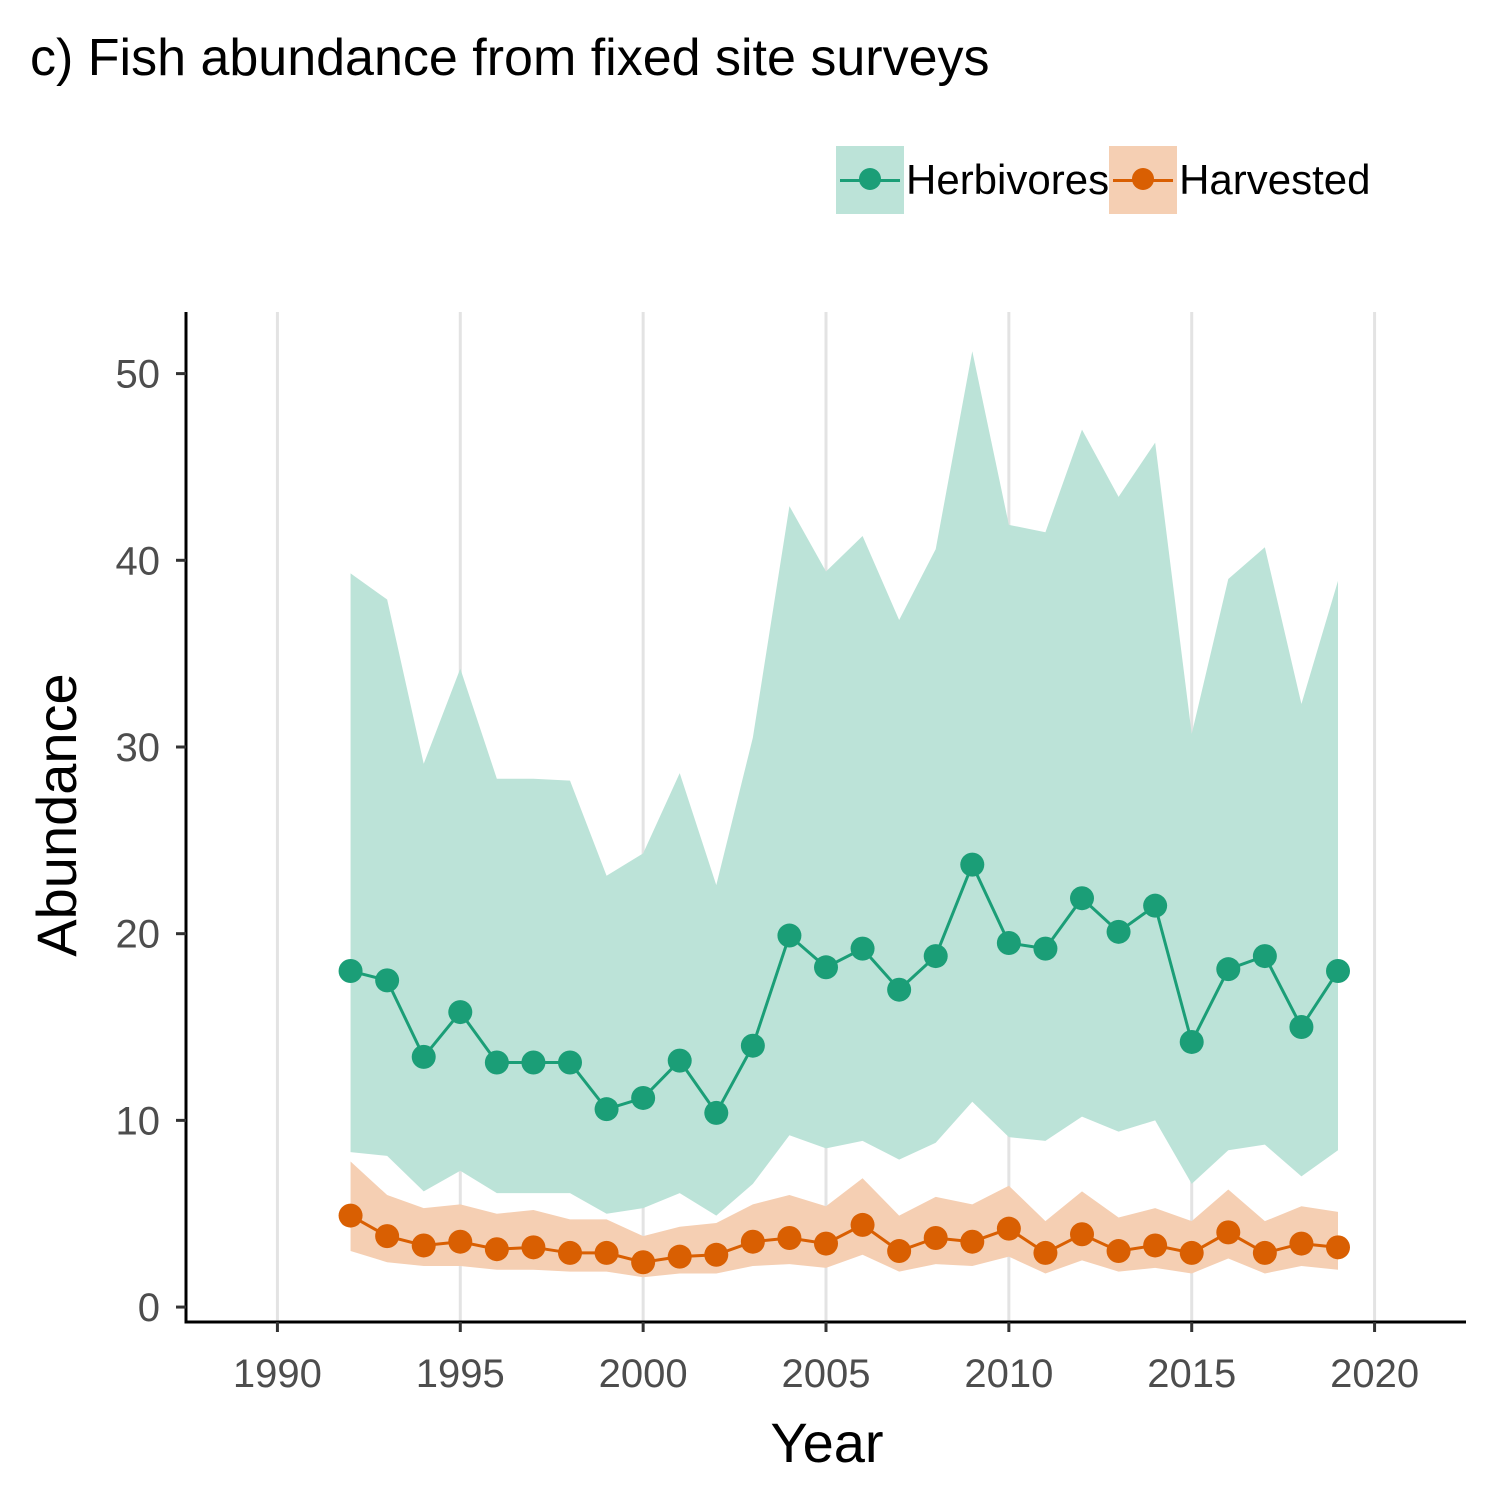 This screenshot has width=1500, height=1500. I want to click on point-harvested-1996, so click(496, 1249).